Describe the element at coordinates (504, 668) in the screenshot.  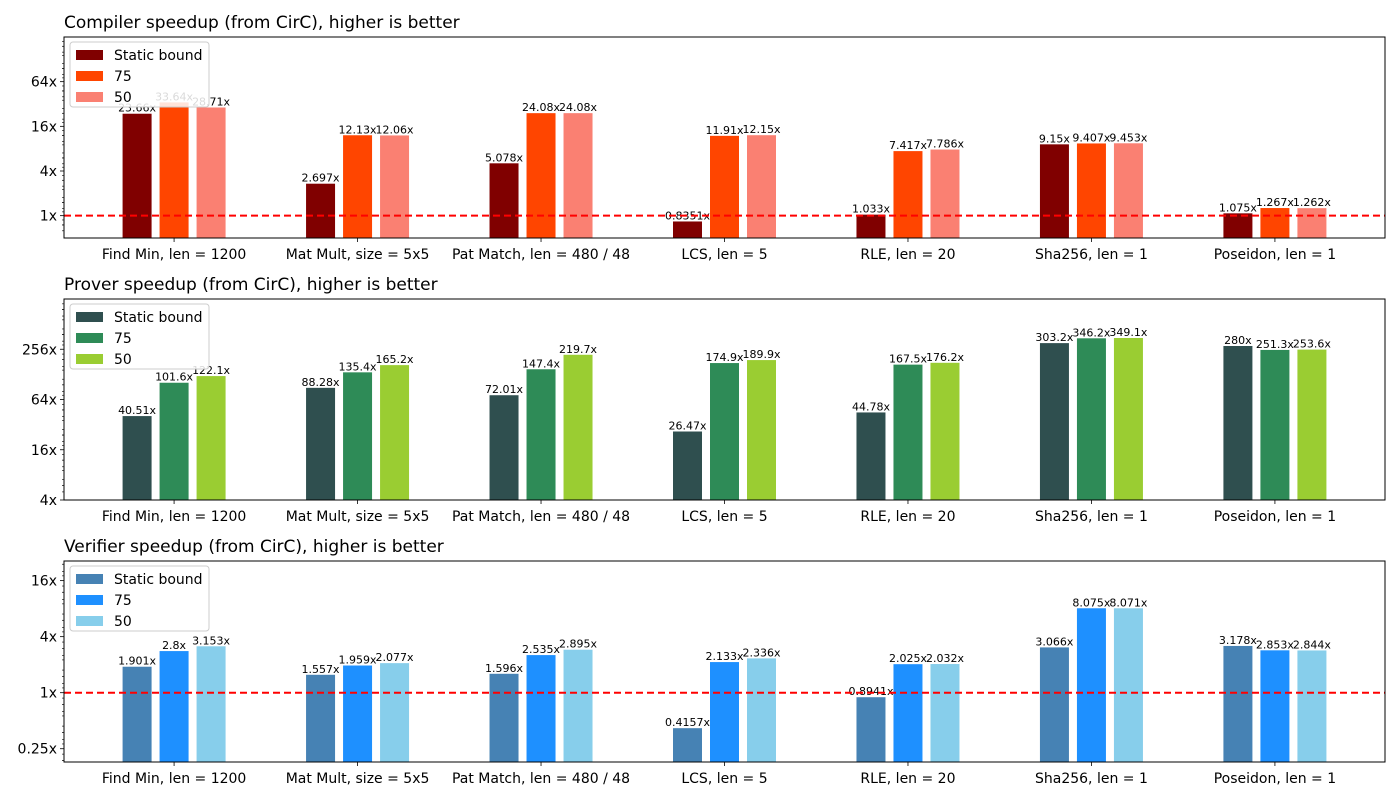
I see `bar-value-label: 1.596x` at that location.